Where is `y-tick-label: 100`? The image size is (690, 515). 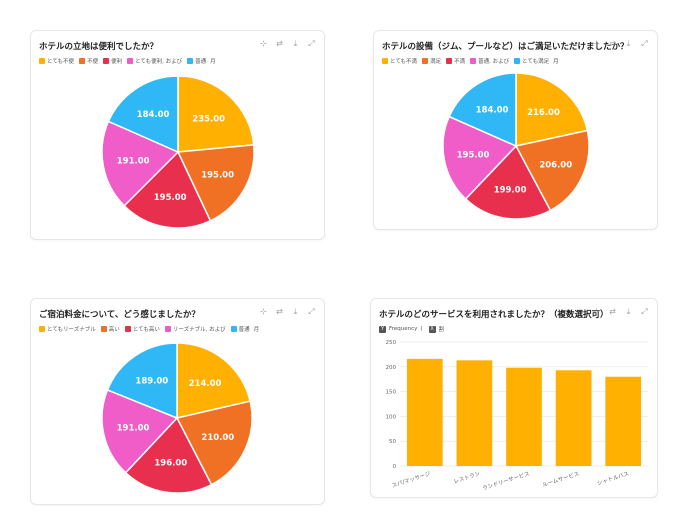 y-tick-label: 100 is located at coordinates (391, 417).